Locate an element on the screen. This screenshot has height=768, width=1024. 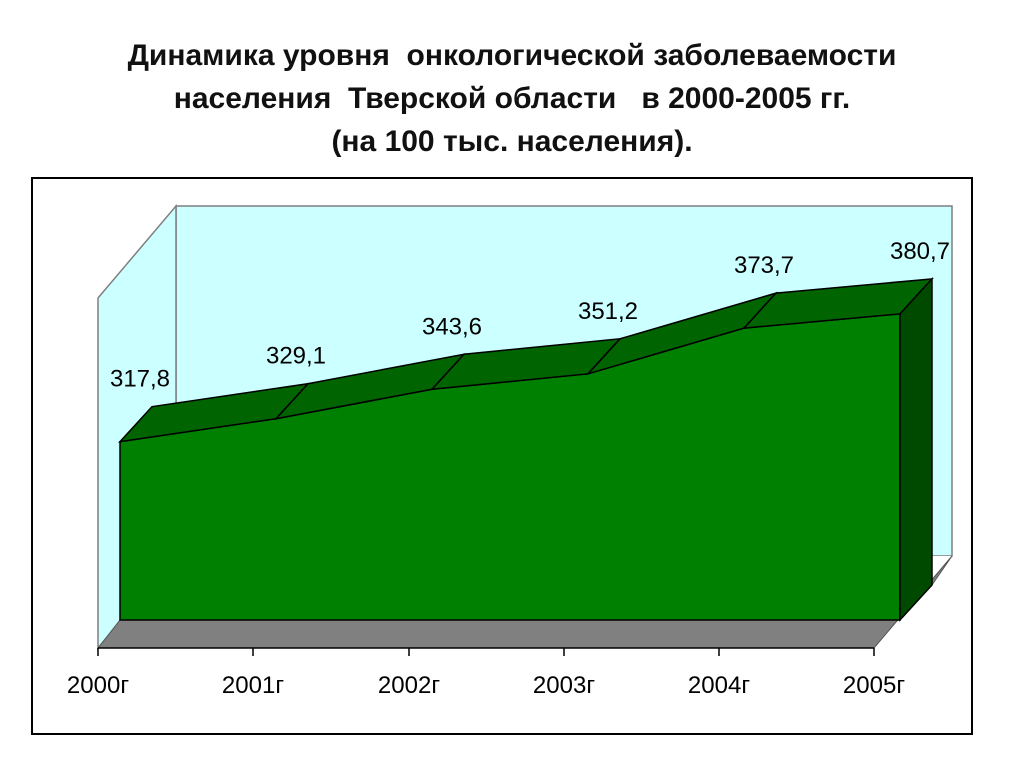
x-tick-label: 2002г is located at coordinates (409, 685).